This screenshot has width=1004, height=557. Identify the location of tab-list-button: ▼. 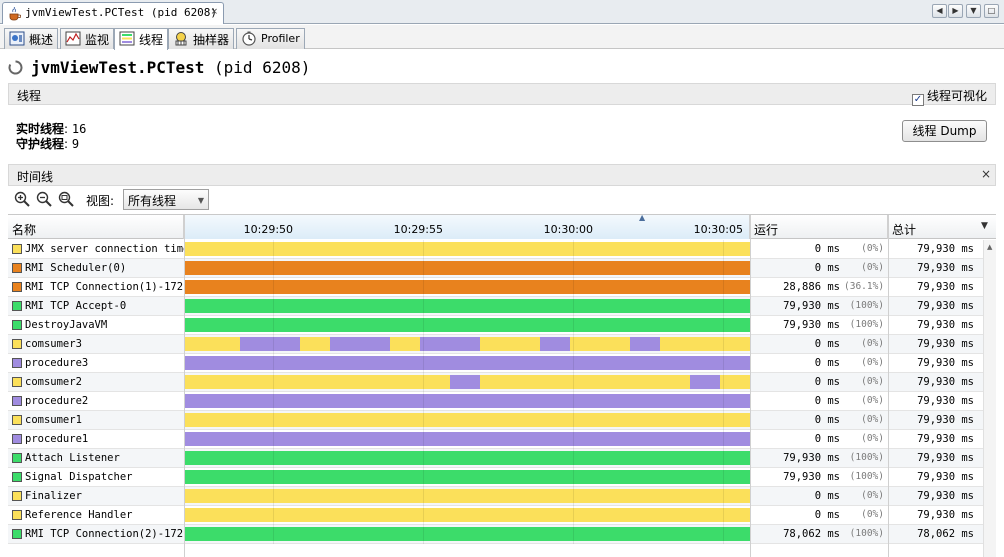
(973, 11).